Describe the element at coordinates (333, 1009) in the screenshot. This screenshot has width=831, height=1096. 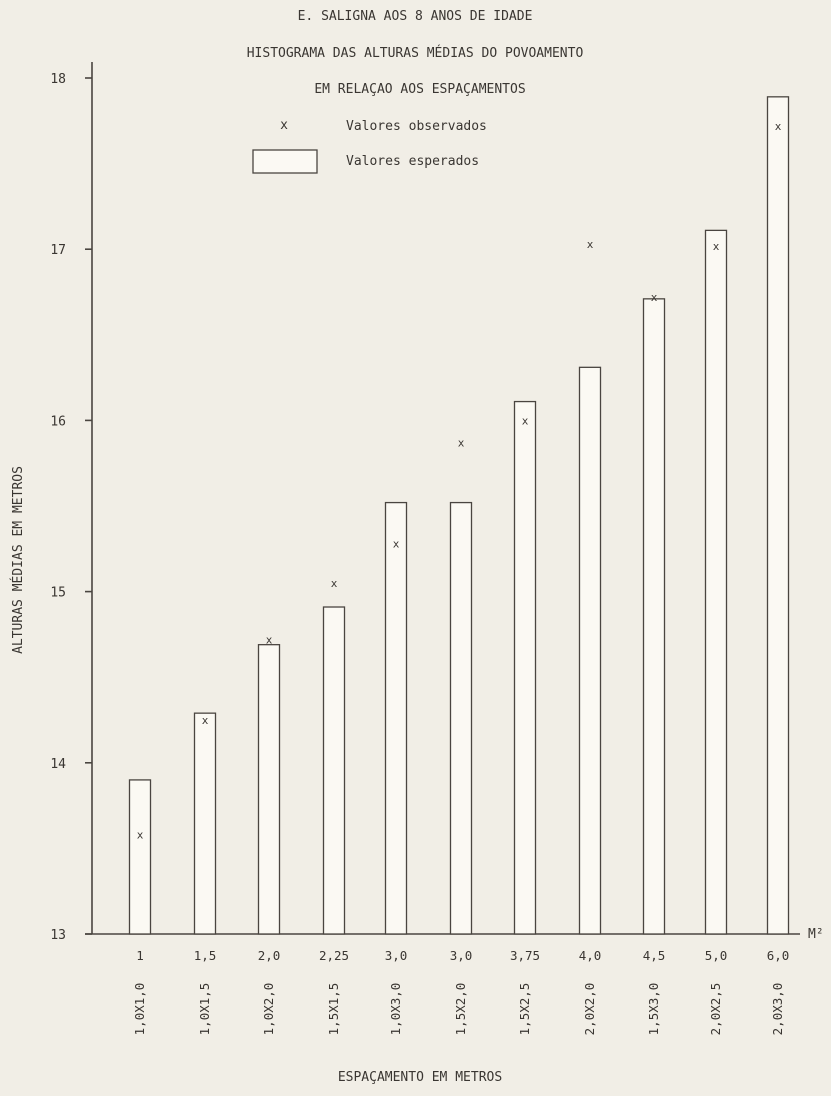
I see `spacing-tick-label: 1,5X1,5` at that location.